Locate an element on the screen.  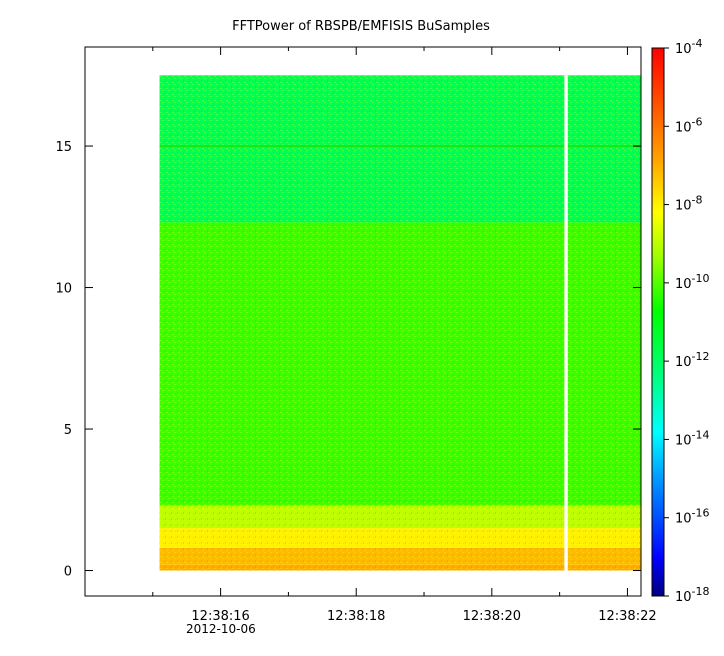
x-tick-label-1: 12:38:18 is located at coordinates (356, 616).